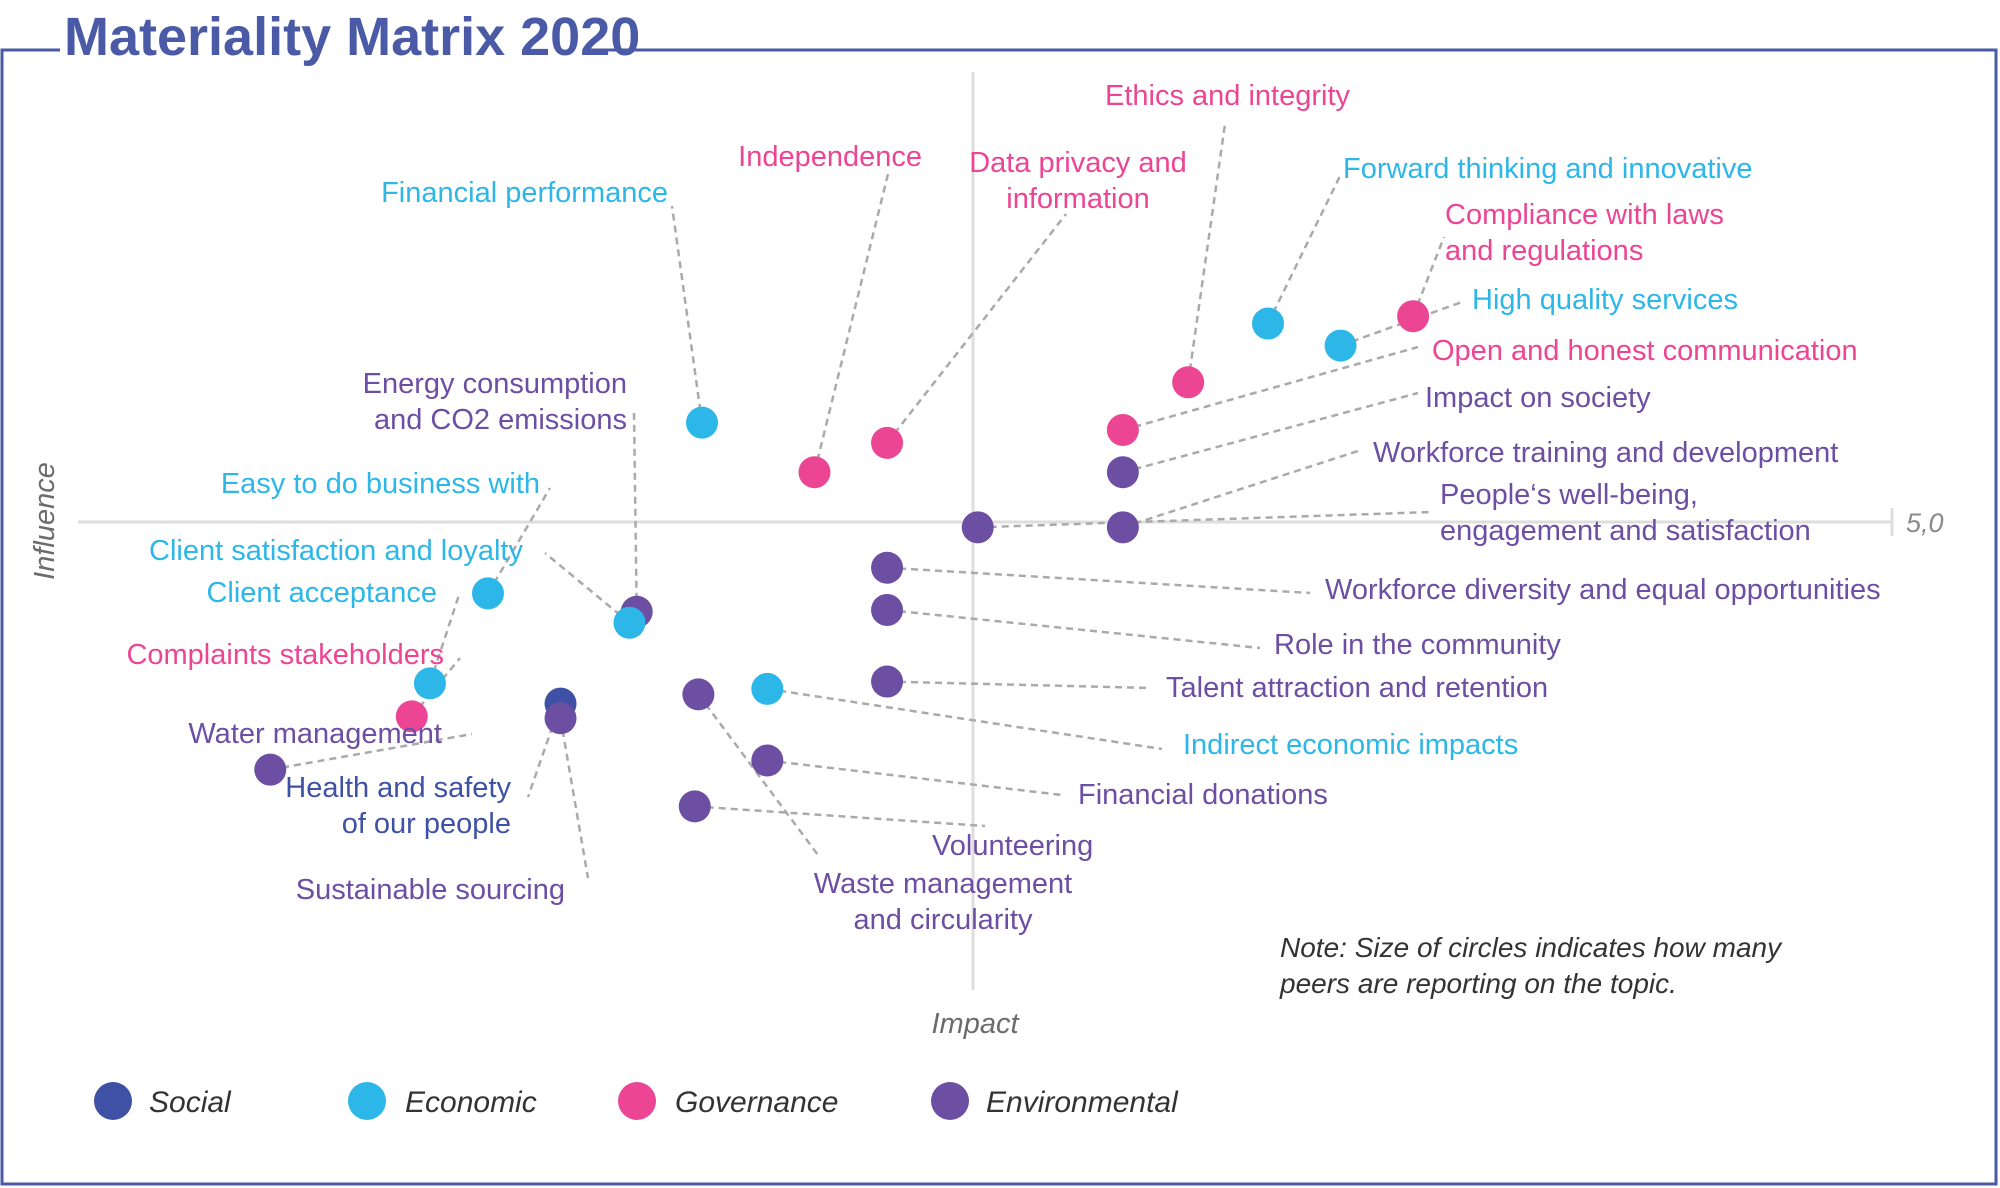 Image resolution: width=2000 pixels, height=1188 pixels. What do you see at coordinates (270, 769) in the screenshot?
I see `data-point-water-management` at bounding box center [270, 769].